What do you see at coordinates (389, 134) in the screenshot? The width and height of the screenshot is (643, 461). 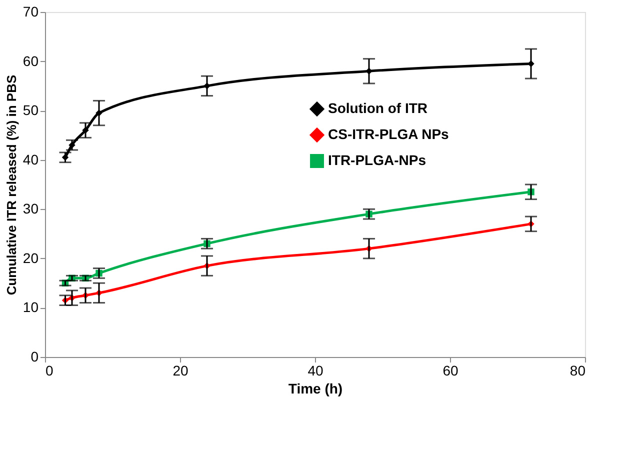 I see `legend-label: CS-ITR-PLGA NPs` at bounding box center [389, 134].